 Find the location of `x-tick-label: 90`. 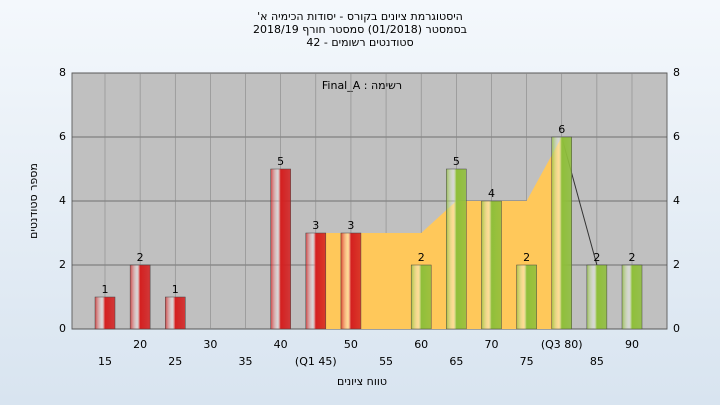

x-tick-label: 90 is located at coordinates (632, 344).